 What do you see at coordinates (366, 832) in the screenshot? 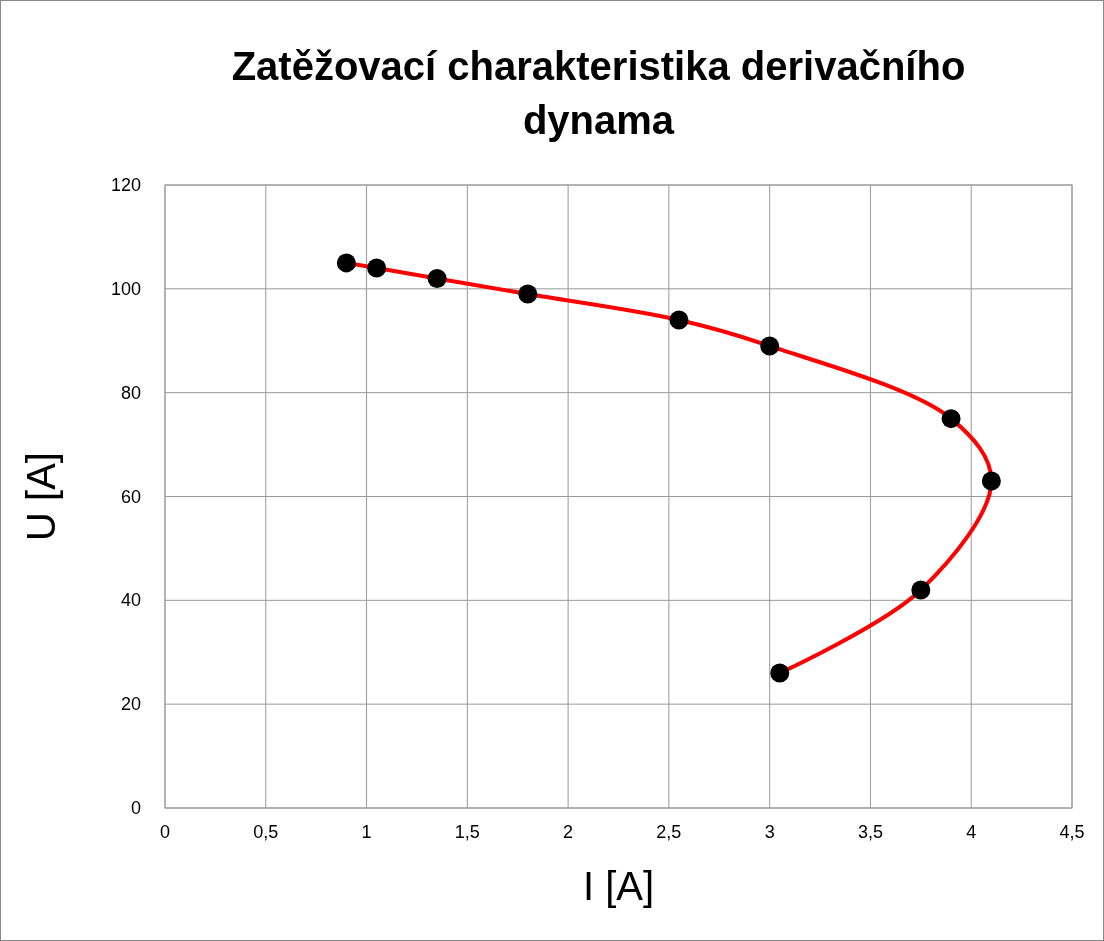
I see `x-tick-label: 1` at bounding box center [366, 832].